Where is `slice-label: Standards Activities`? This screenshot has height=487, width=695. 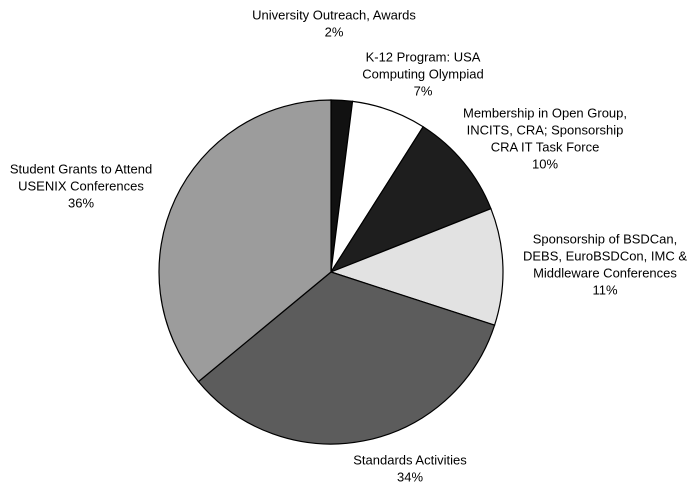 slice-label: Standards Activities is located at coordinates (410, 459).